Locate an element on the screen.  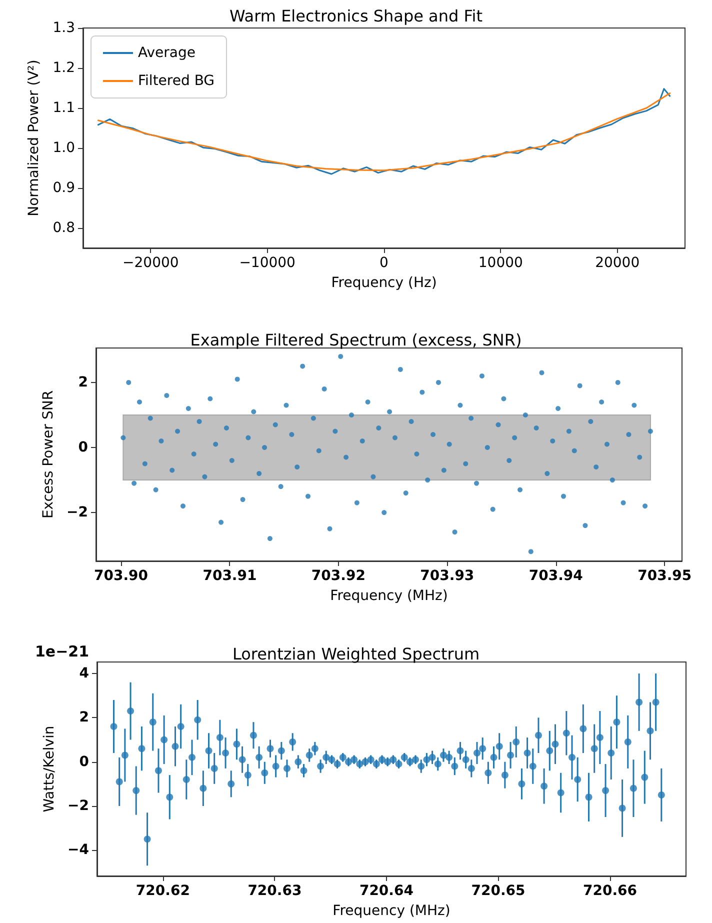
x-tick-label: 703.92 is located at coordinates (338, 576).